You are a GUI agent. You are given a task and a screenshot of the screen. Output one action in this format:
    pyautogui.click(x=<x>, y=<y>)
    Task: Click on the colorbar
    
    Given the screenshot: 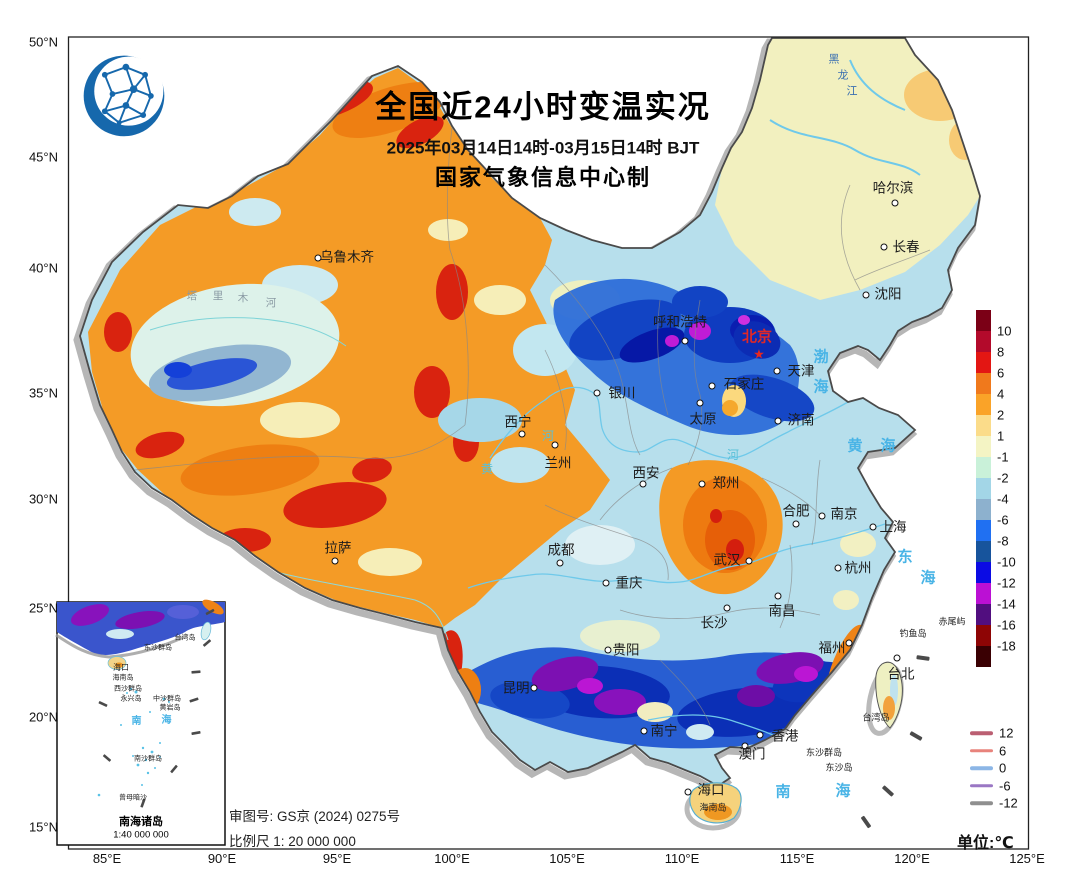 What is the action you would take?
    pyautogui.click(x=983, y=488)
    